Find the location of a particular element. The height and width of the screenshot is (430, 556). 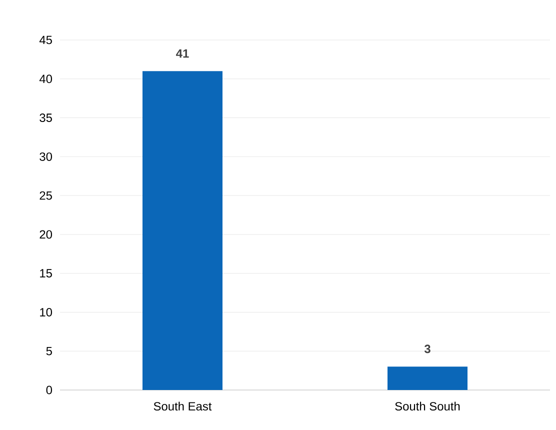

y-tick-label: 45 is located at coordinates (45, 40).